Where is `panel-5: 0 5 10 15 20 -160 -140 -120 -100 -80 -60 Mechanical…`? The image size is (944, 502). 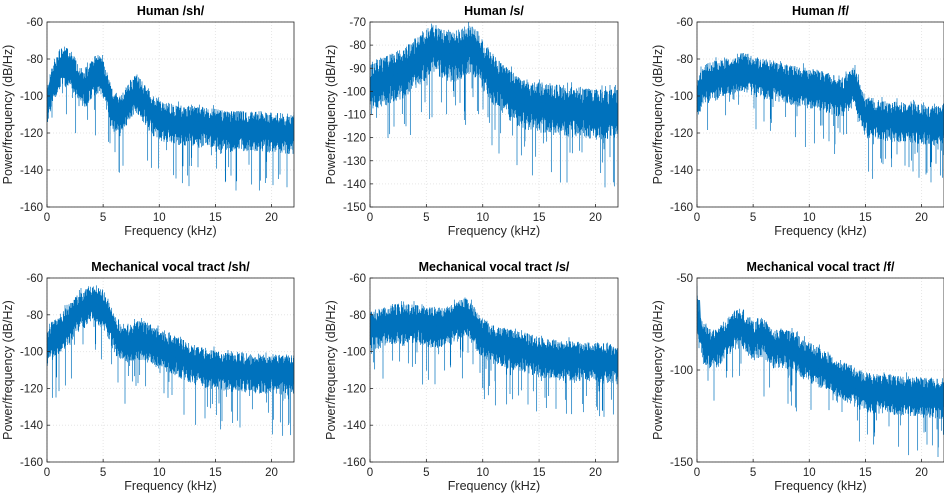 panel-5: 0 5 10 15 20 -160 -140 -120 -100 -80 -60 Mechanical… is located at coordinates (471, 376).